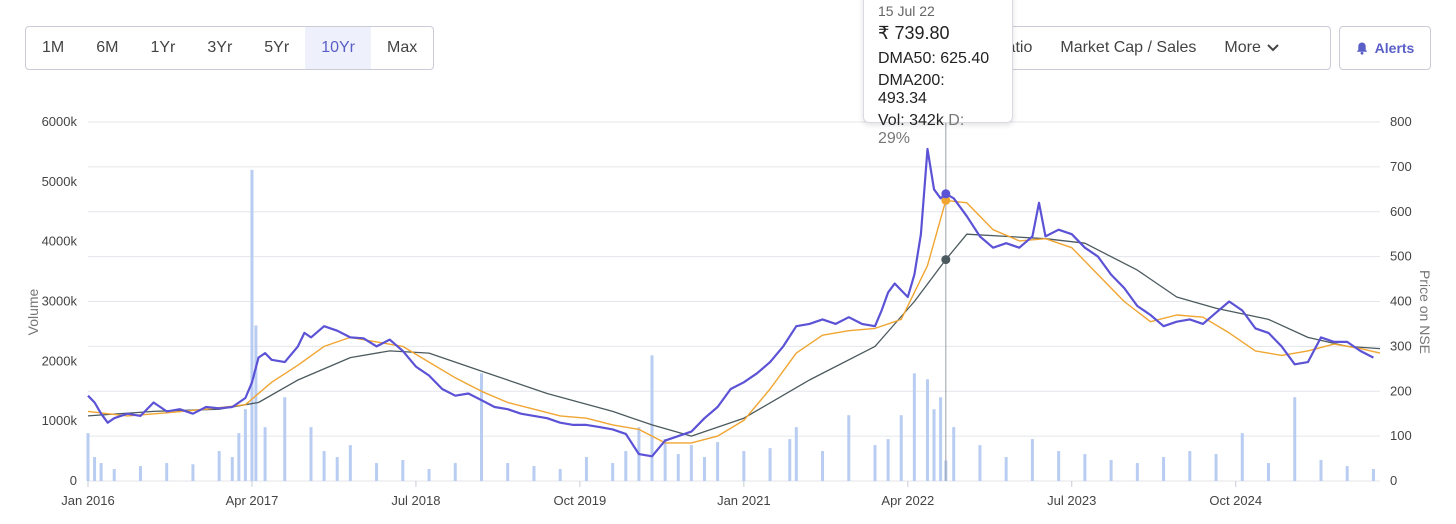 This screenshot has height=524, width=1456. I want to click on left-tick-label: 2000k, so click(60, 360).